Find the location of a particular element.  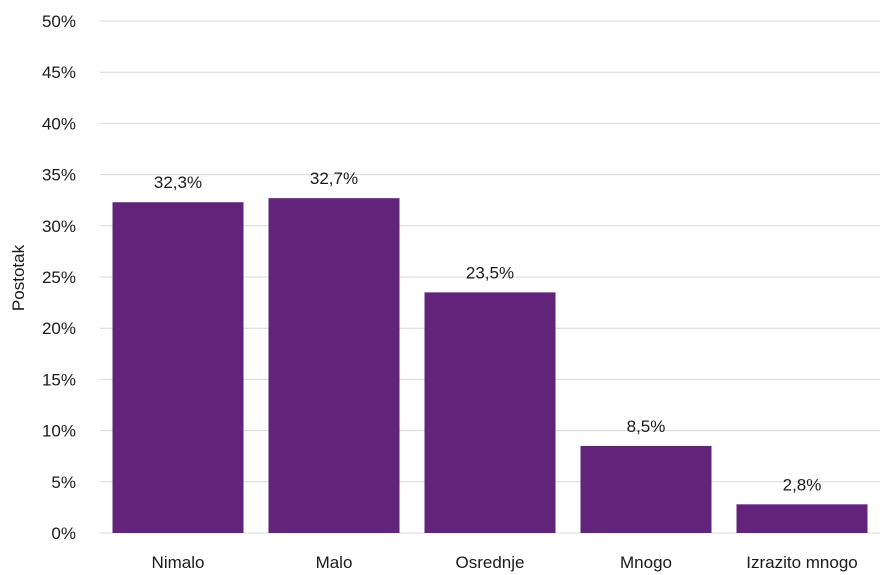

y-tick-label: 35% is located at coordinates (59, 175).